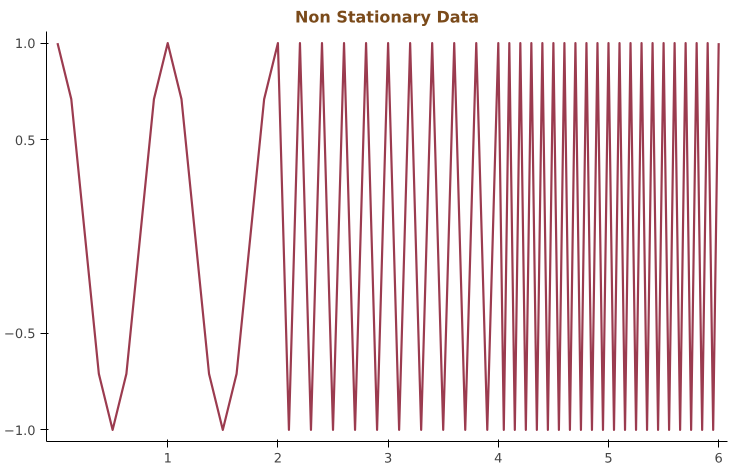 The height and width of the screenshot is (465, 732). I want to click on y-tick-label: −0.5, so click(20, 334).